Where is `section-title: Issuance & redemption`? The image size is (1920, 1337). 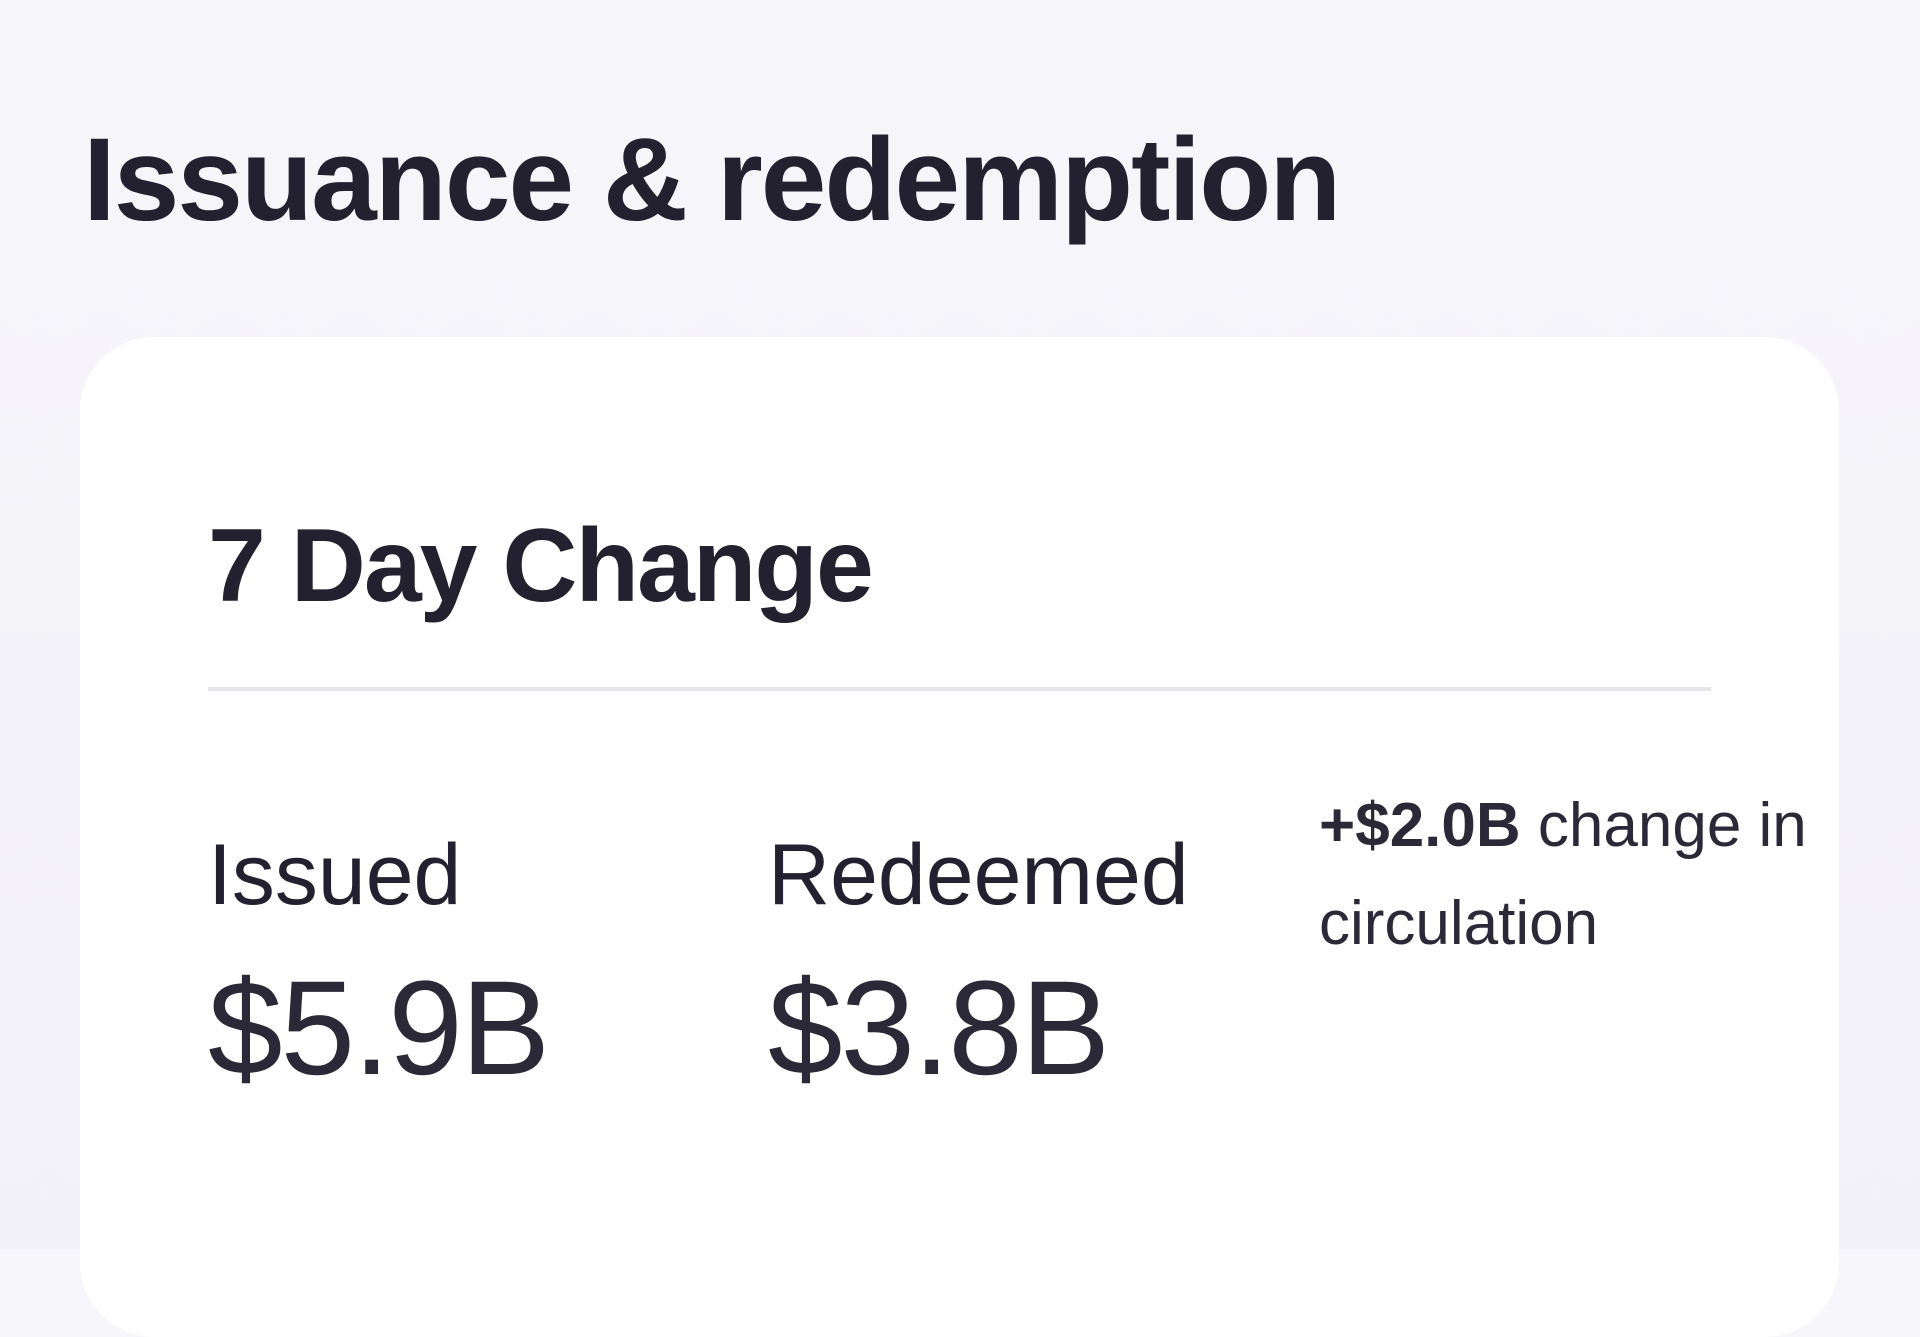
section-title: Issuance & redemption is located at coordinates (712, 180).